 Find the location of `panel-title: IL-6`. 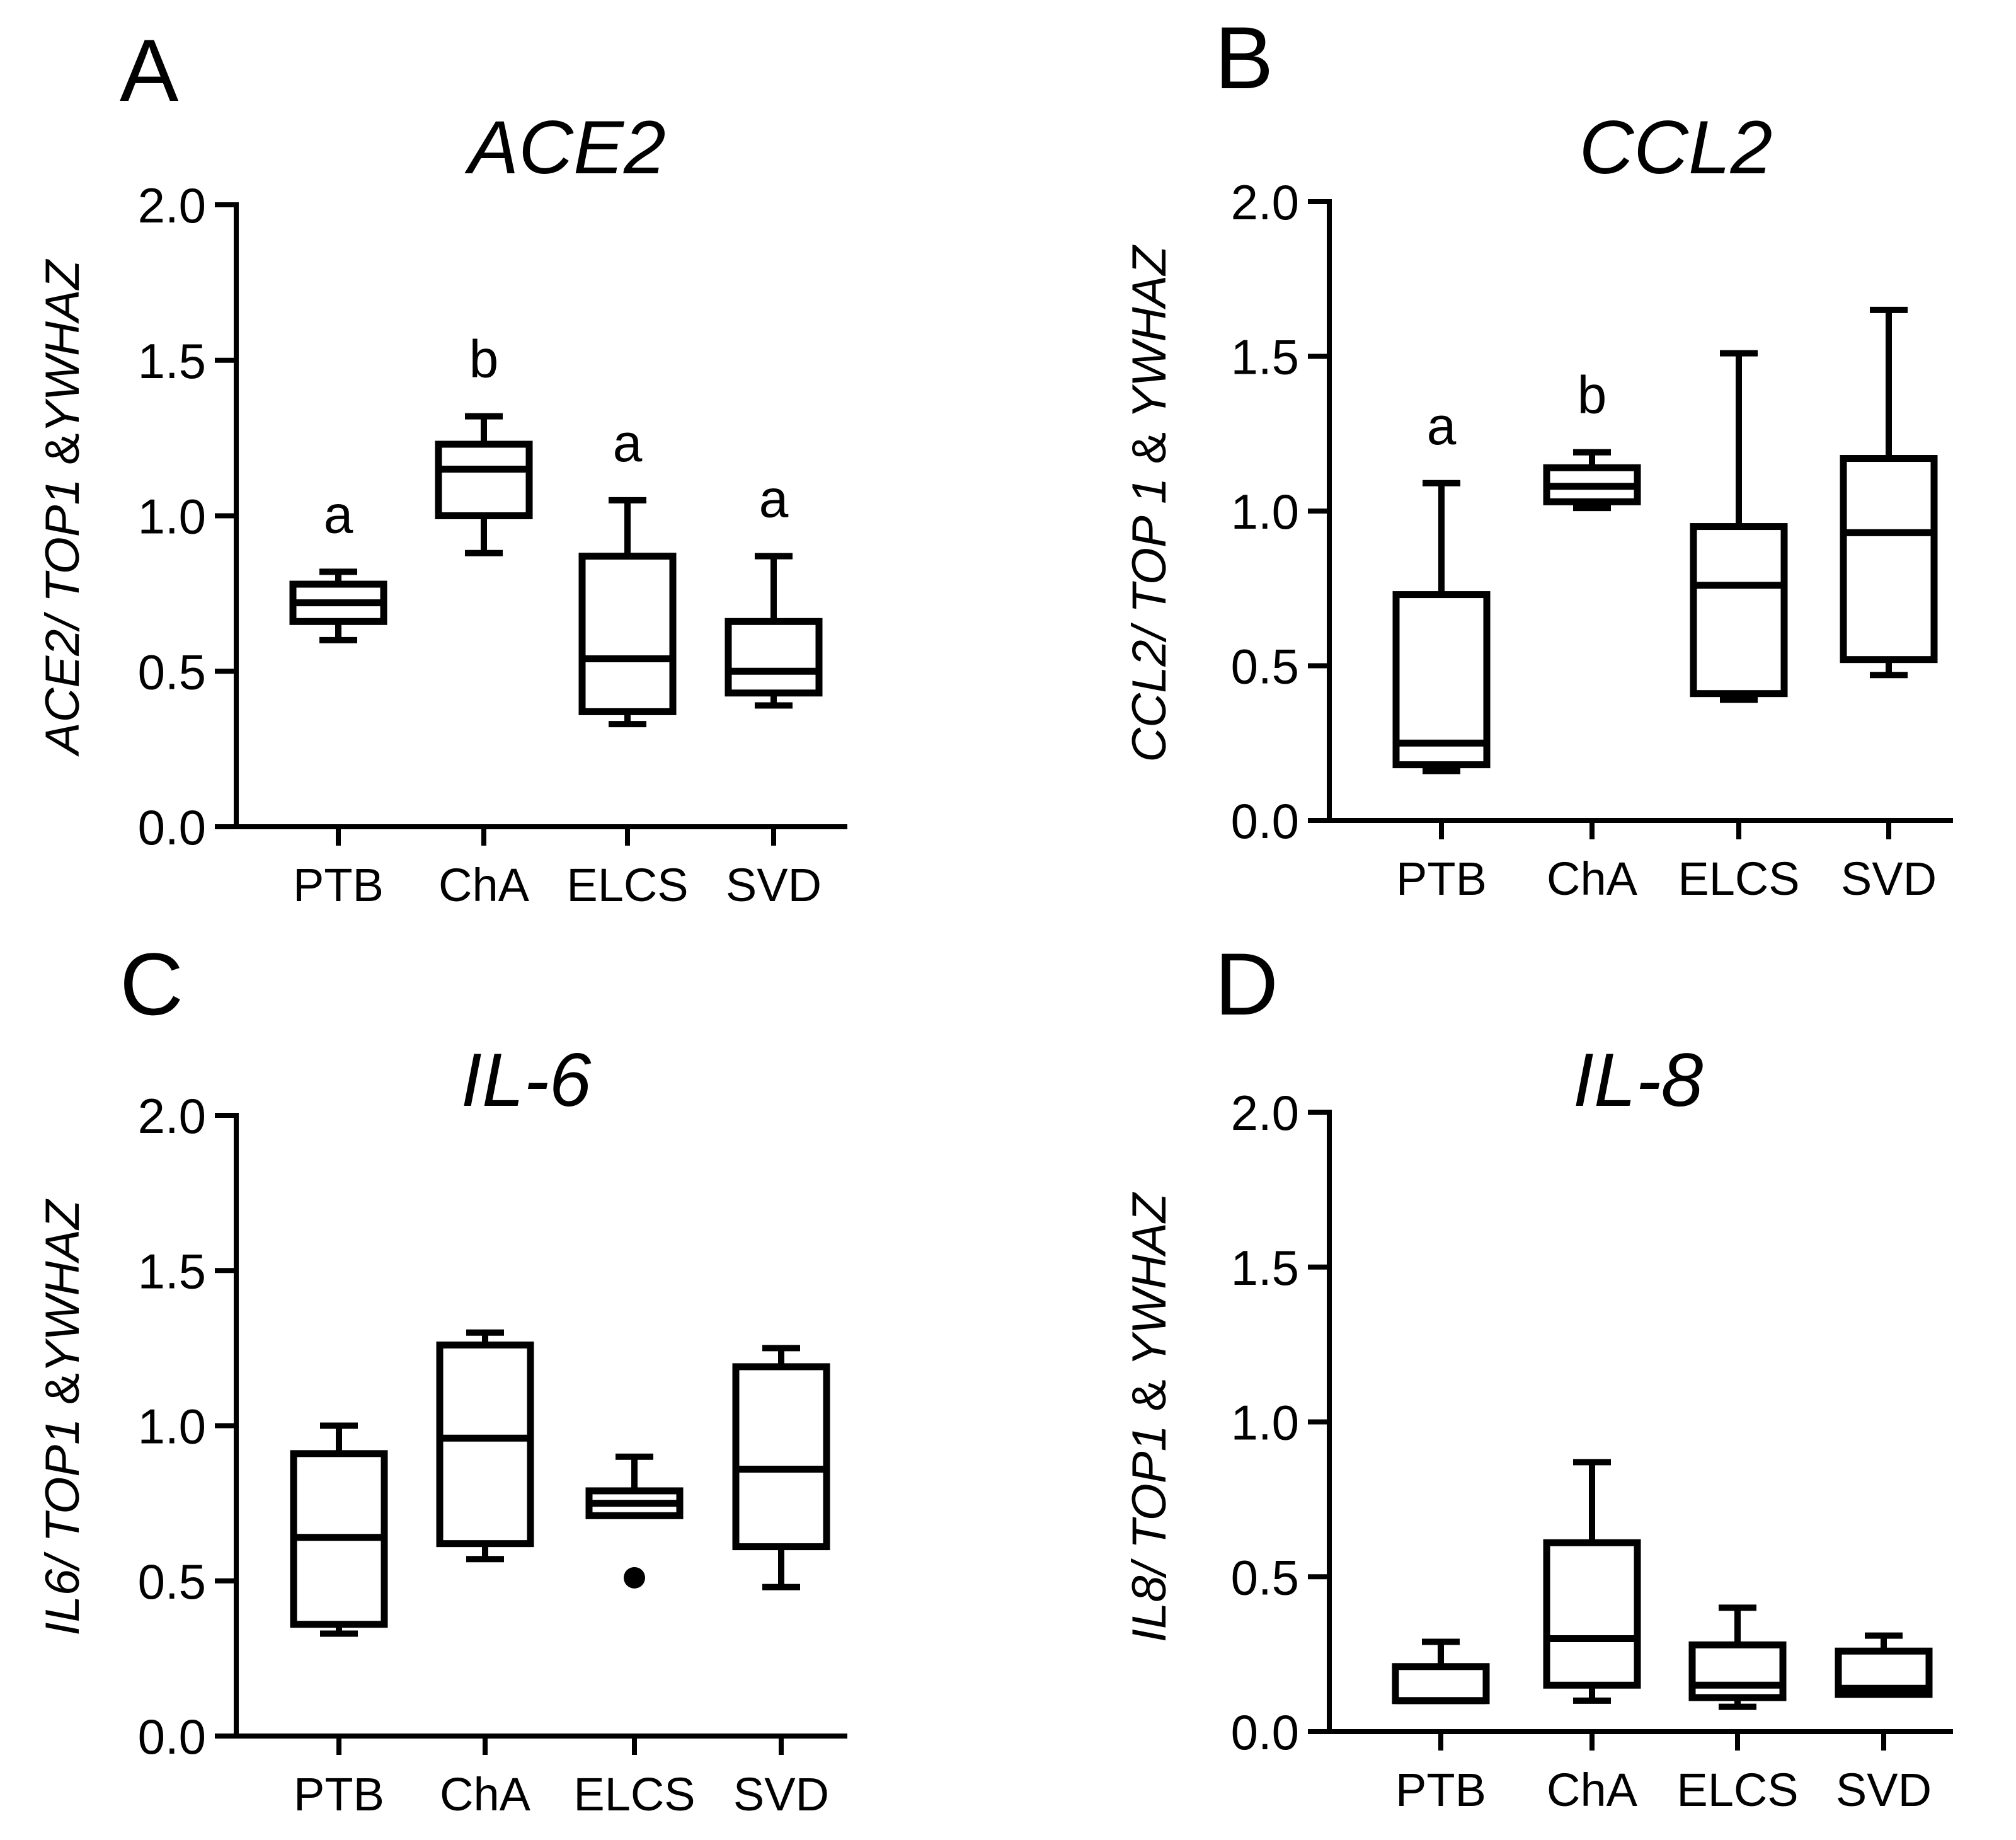

panel-title: IL-6 is located at coordinates (526, 1080).